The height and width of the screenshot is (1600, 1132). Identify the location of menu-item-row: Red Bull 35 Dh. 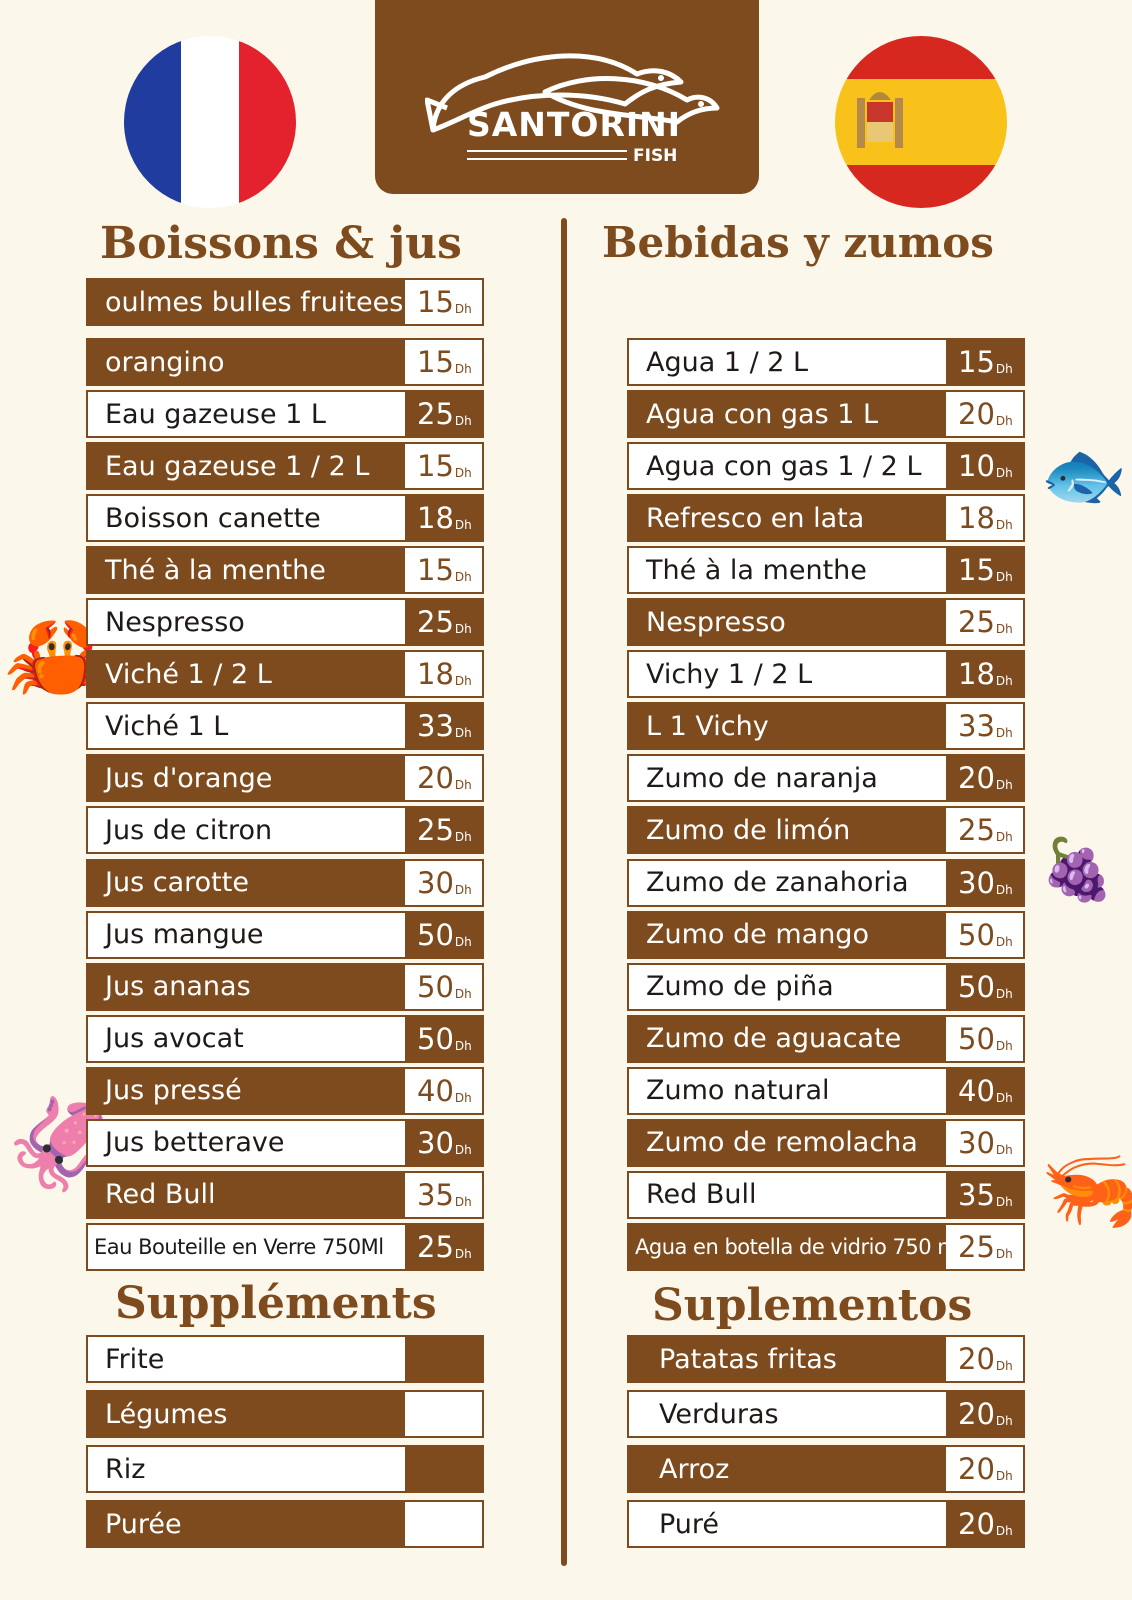
(285, 1194).